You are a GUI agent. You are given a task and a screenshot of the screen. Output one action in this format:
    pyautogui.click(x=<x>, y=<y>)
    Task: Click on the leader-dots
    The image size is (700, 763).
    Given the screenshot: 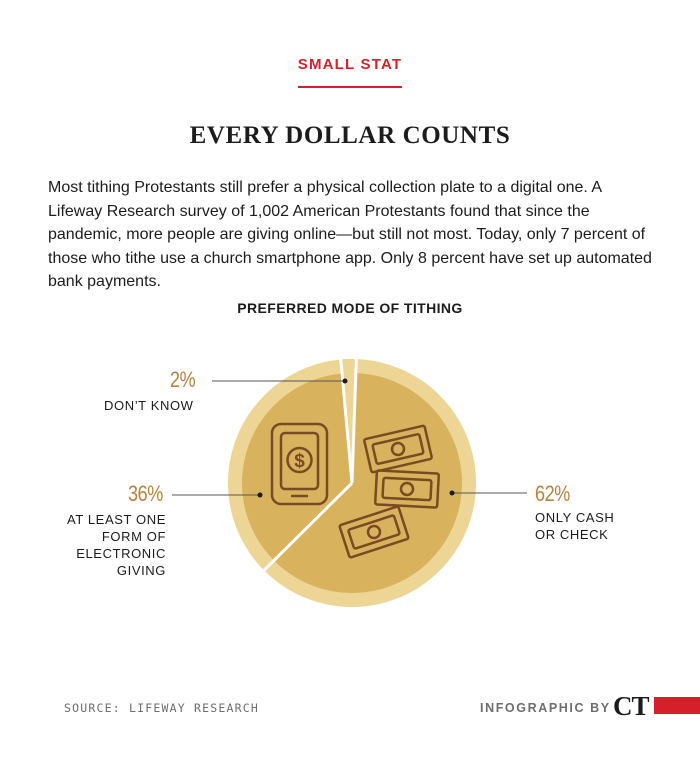 What is the action you would take?
    pyautogui.click(x=356, y=438)
    